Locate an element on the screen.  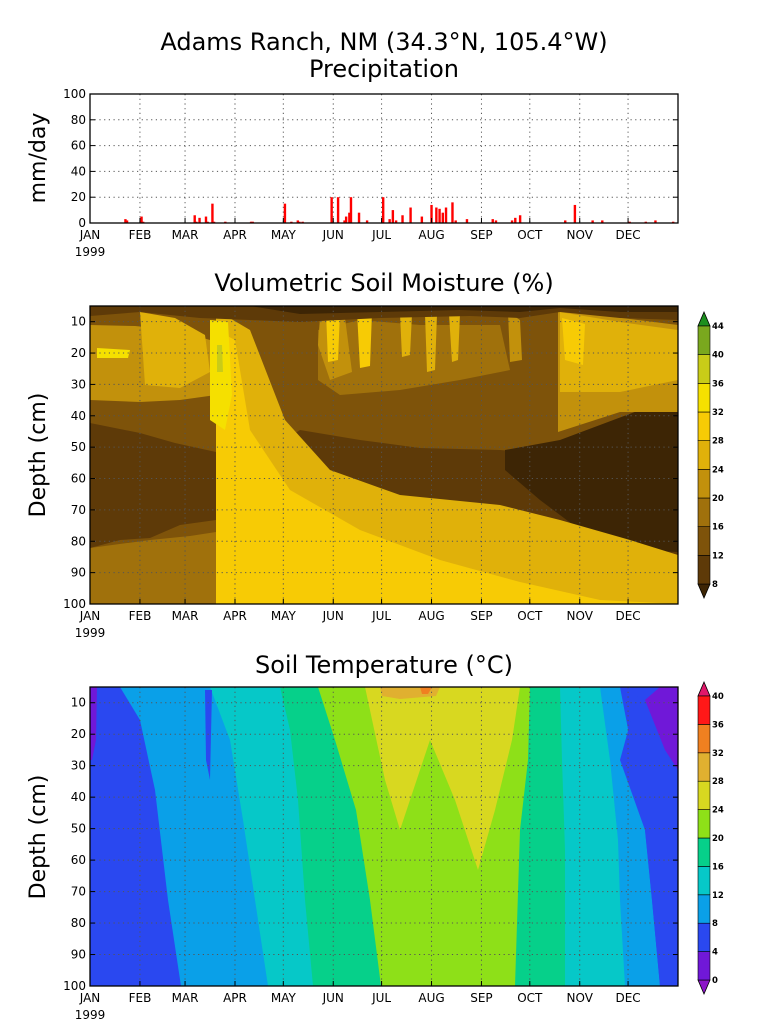
x-tick-label: JAN is located at coordinates (90, 235).